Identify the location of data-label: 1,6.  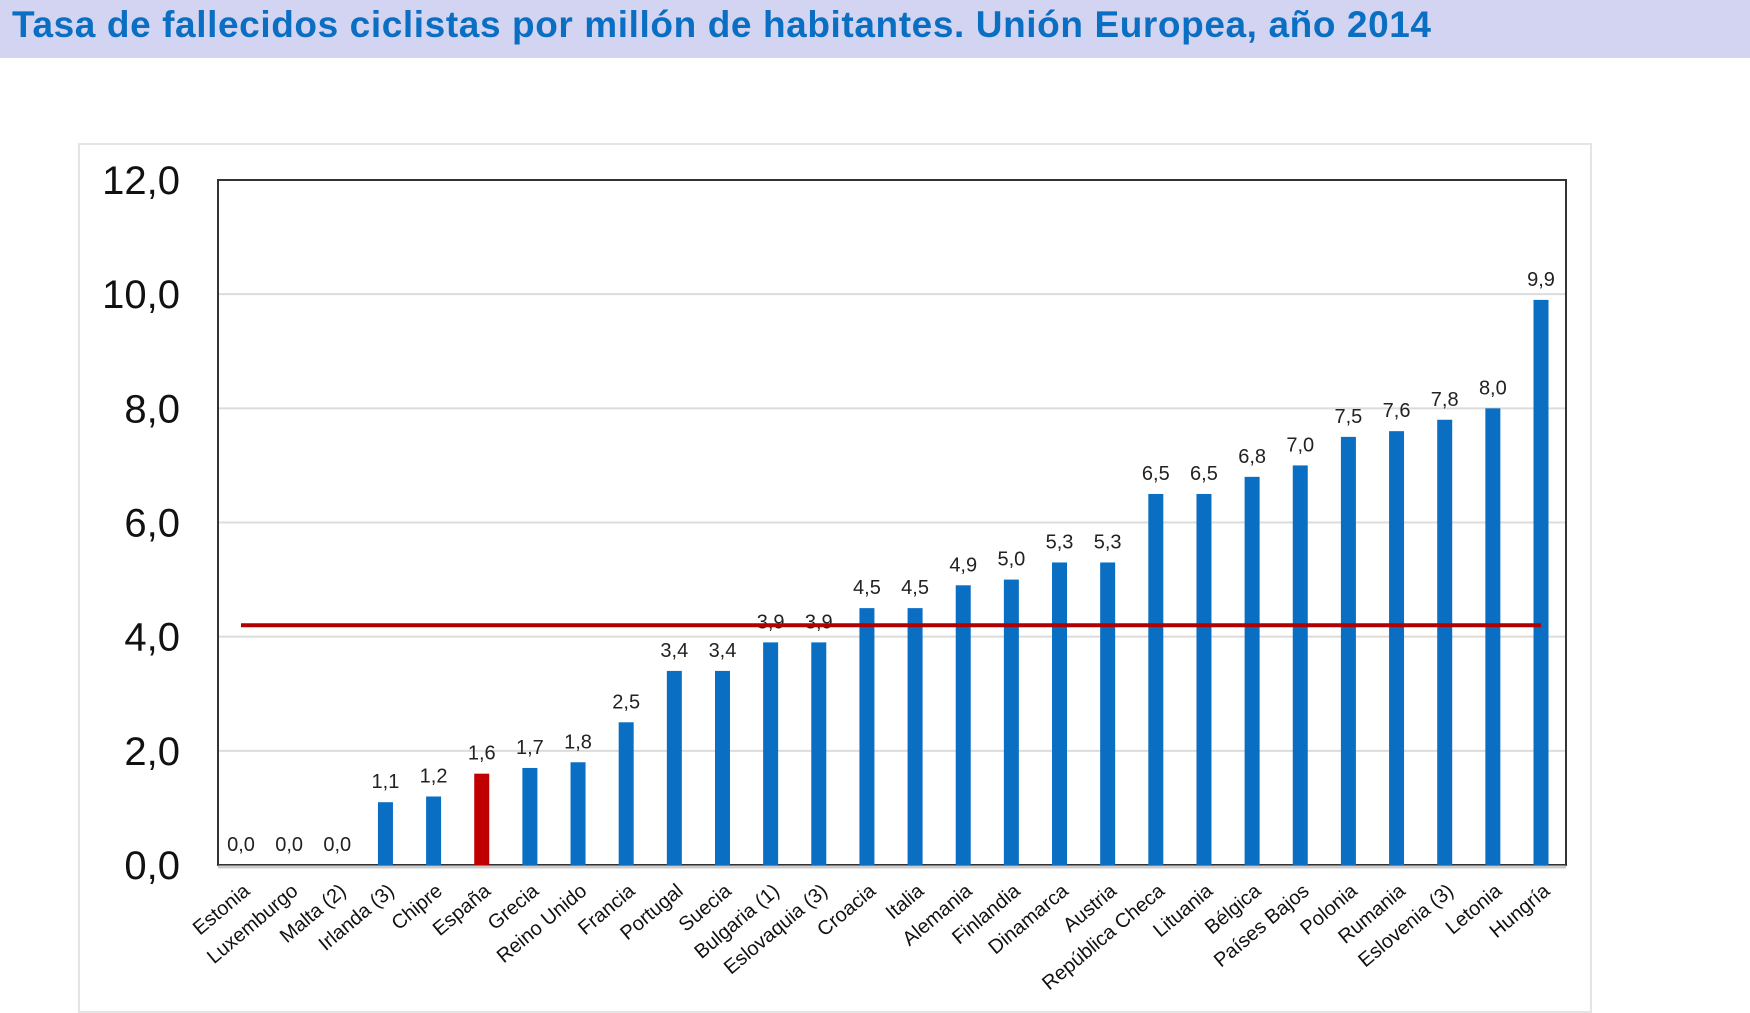
(482, 754).